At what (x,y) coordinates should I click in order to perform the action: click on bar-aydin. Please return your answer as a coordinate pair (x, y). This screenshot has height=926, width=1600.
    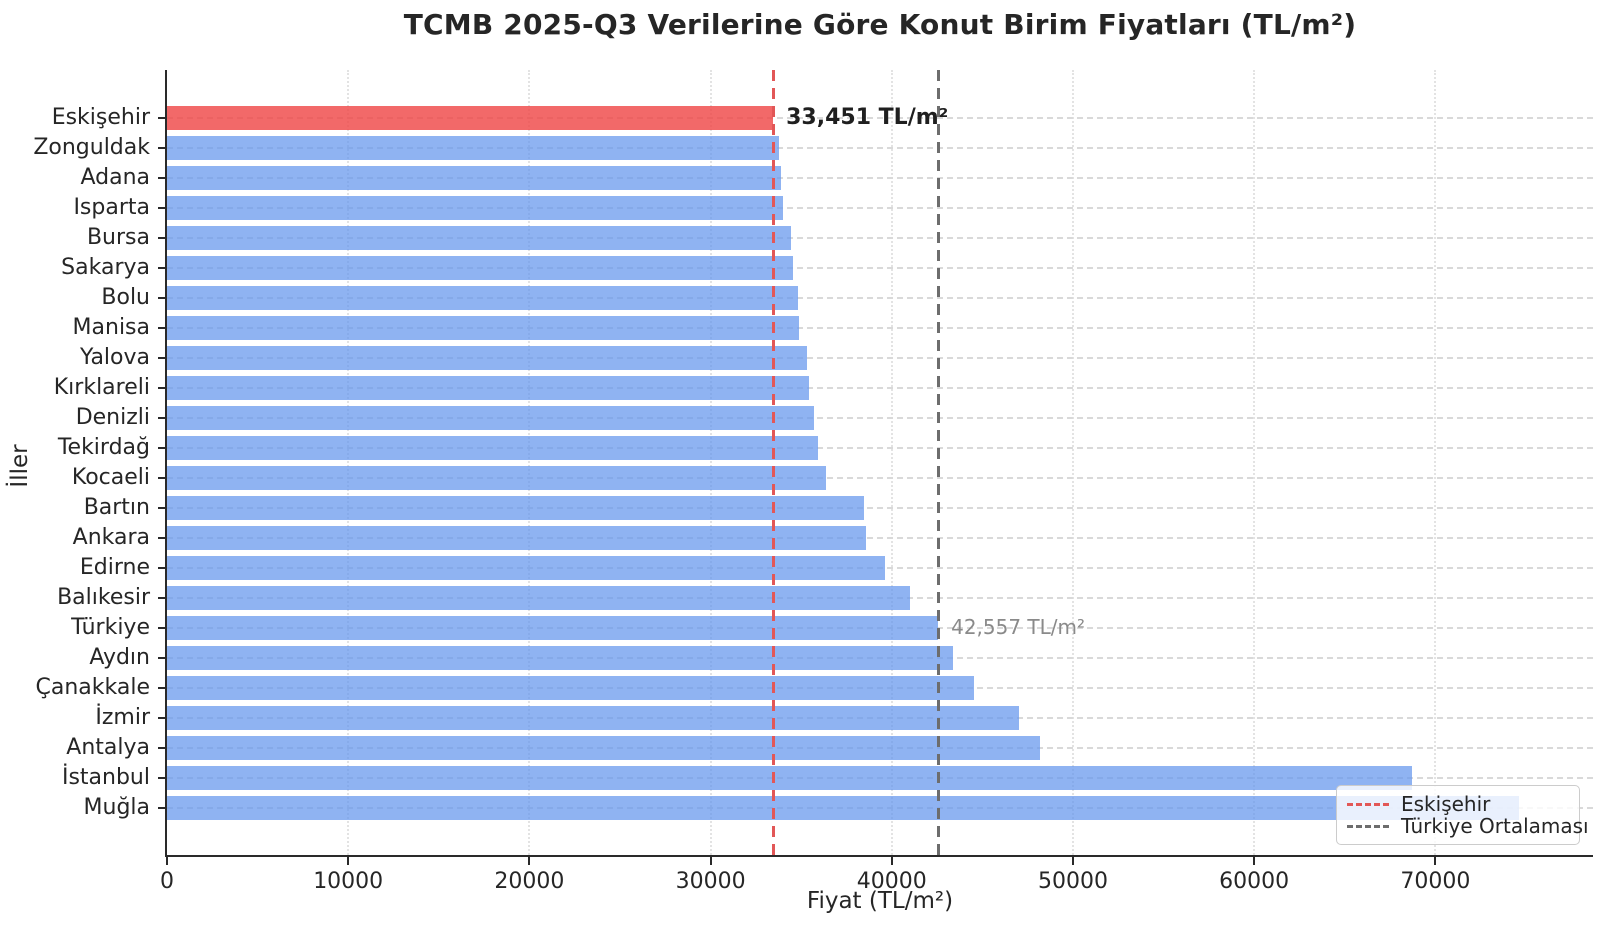
    Looking at the image, I should click on (560, 658).